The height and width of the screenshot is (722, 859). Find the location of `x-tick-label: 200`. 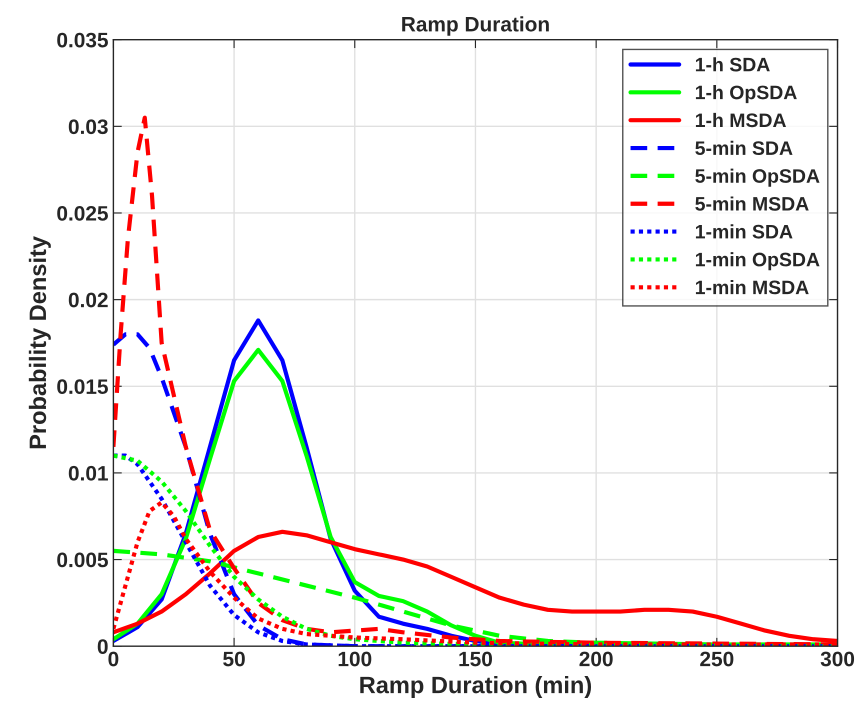

x-tick-label: 200 is located at coordinates (596, 659).